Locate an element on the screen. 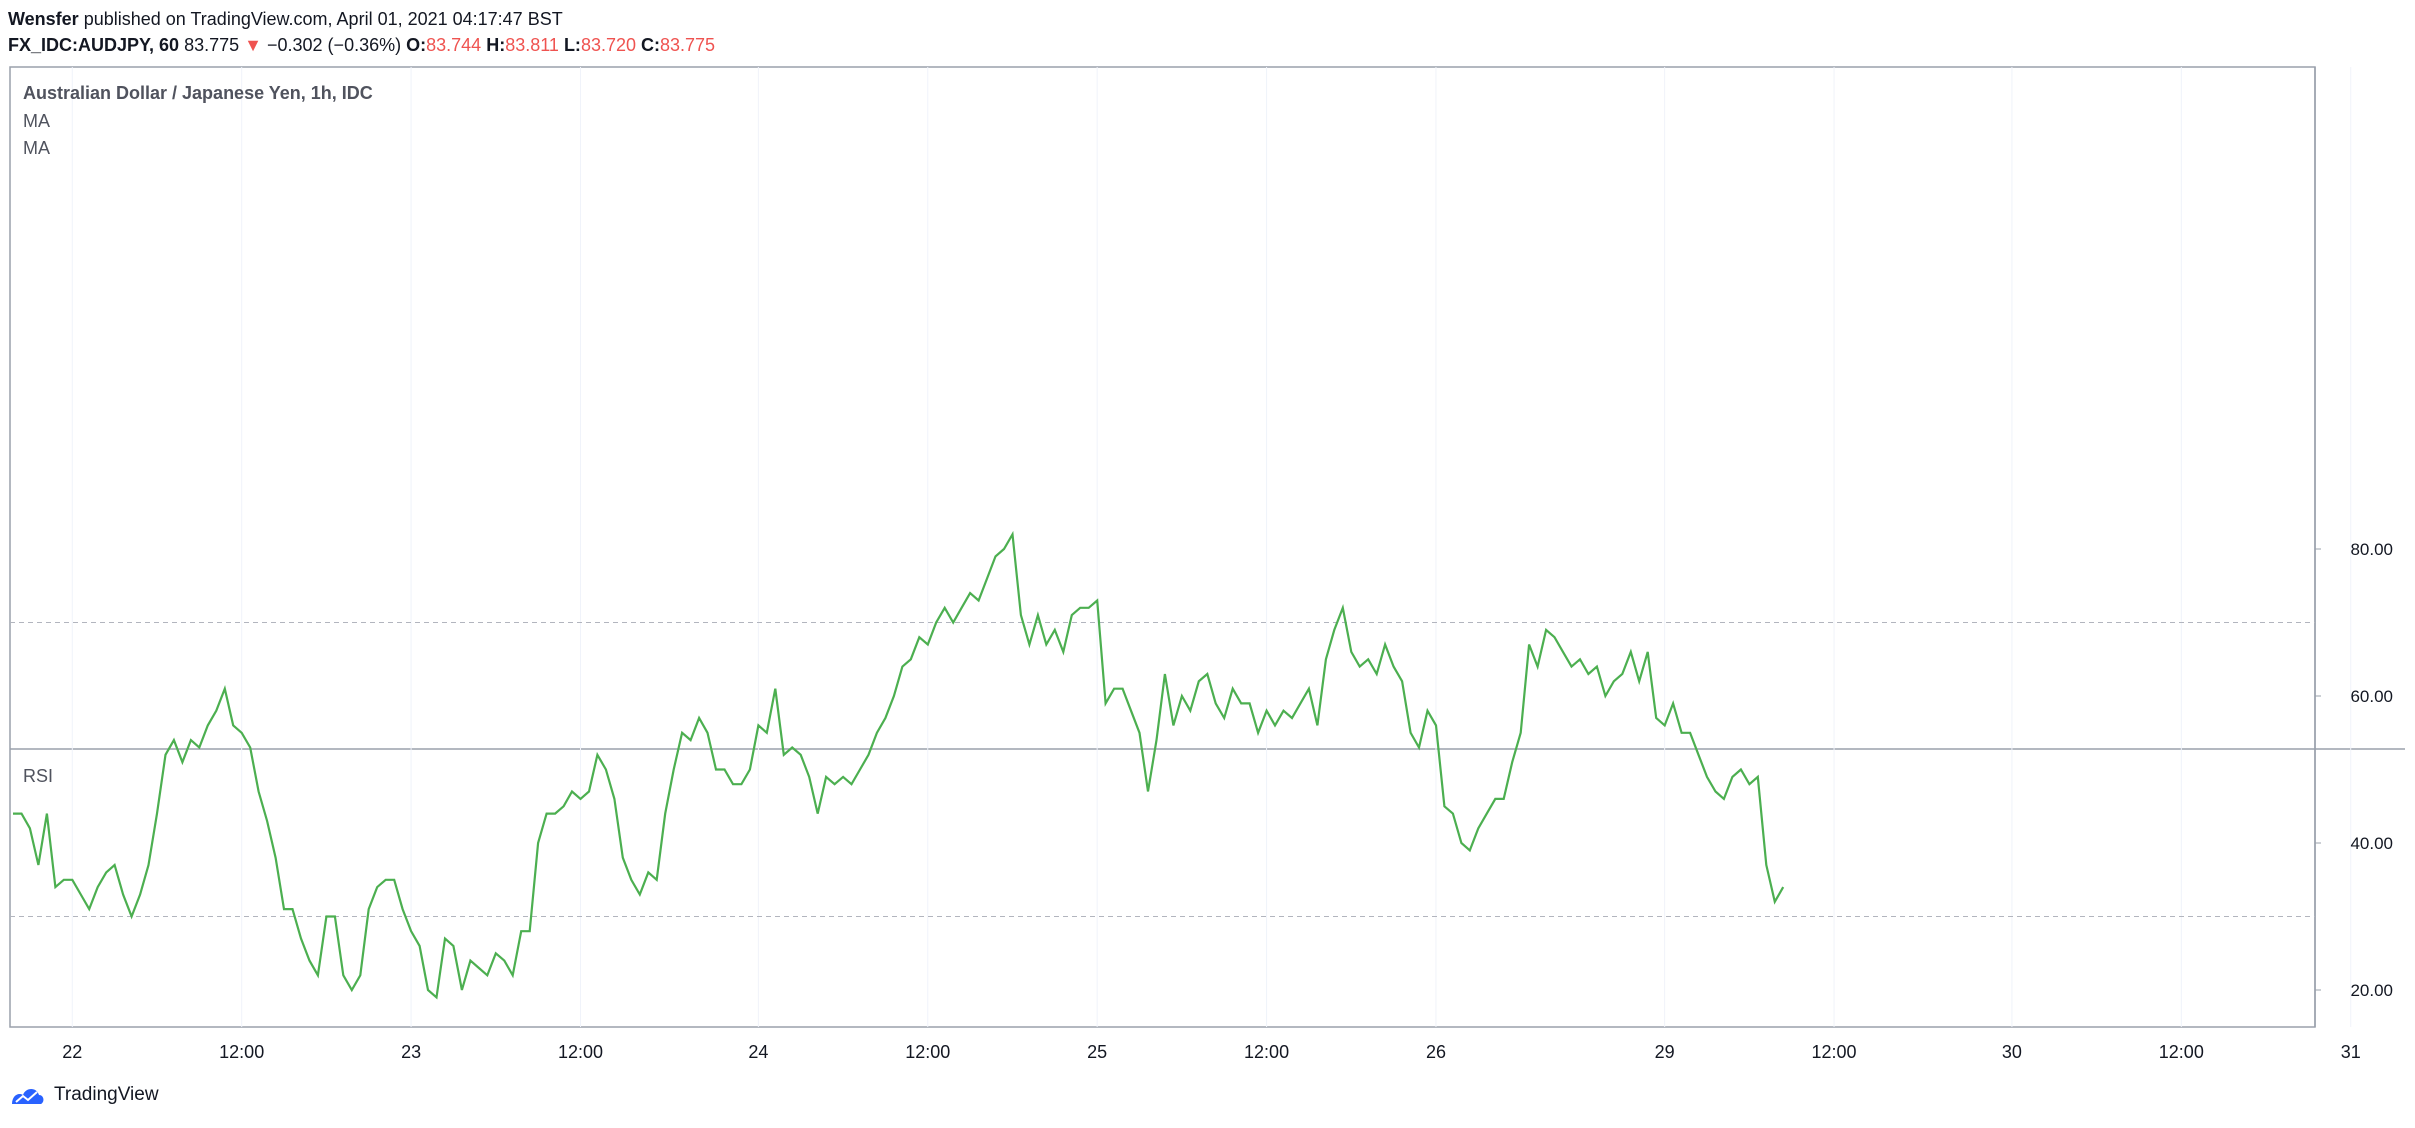 The width and height of the screenshot is (2415, 1128). price-change: −0.302 (−0.36%) is located at coordinates (334, 45).